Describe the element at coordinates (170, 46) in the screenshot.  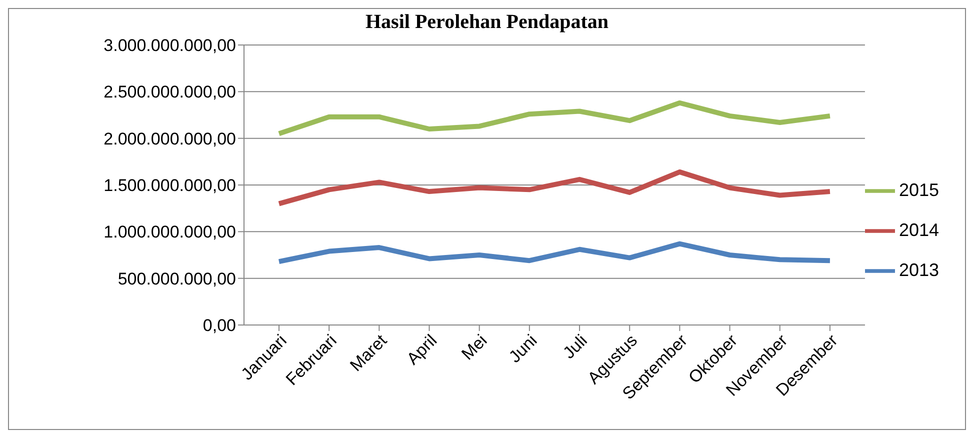
I see `y-tick-label: 3.000.000.000,00` at that location.